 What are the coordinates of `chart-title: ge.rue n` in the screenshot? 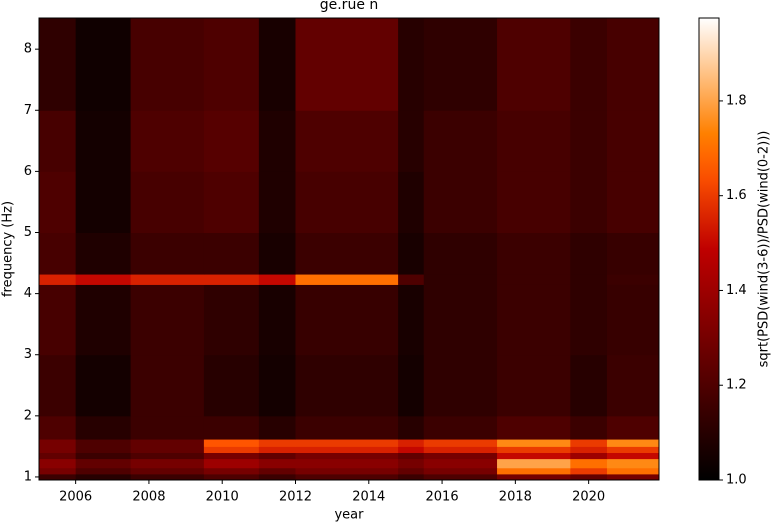 It's located at (349, 6).